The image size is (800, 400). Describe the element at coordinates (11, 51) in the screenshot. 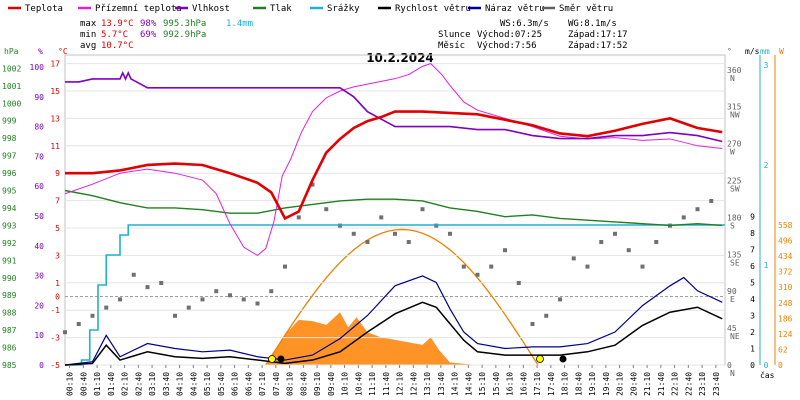

I see `hpa-unit: hPa` at that location.